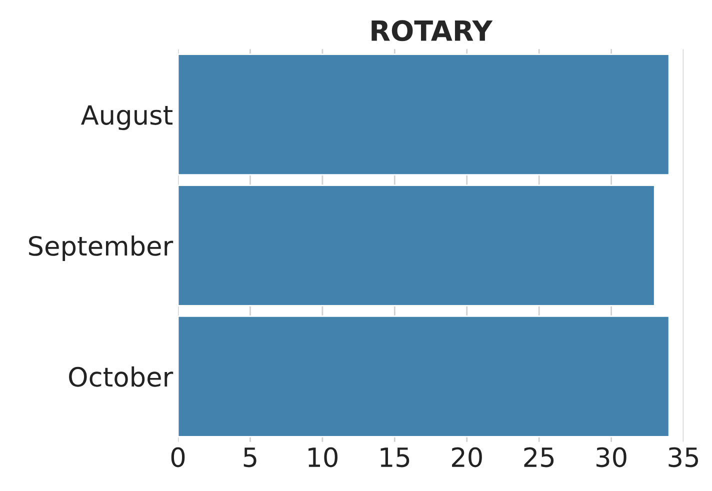 This screenshot has height=491, width=712. Describe the element at coordinates (395, 458) in the screenshot. I see `x-tick-label: 15` at that location.